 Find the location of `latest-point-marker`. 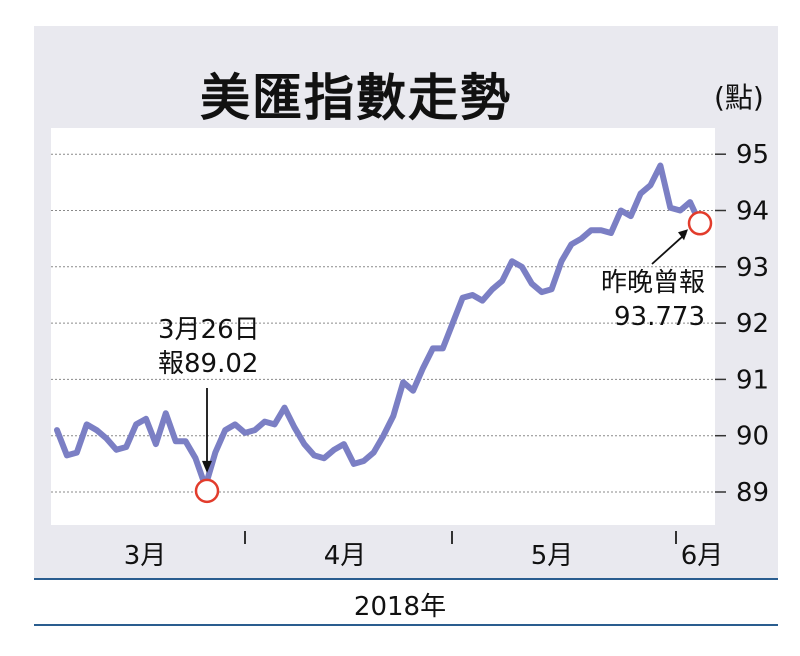

latest-point-marker is located at coordinates (700, 223).